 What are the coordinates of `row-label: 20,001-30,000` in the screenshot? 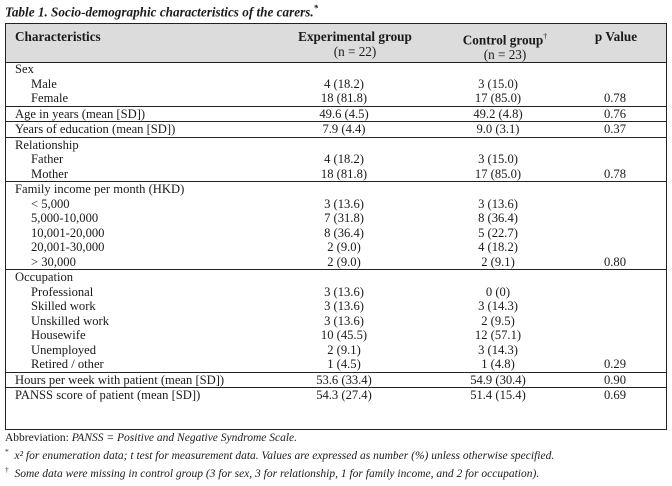 It's located at (68, 247).